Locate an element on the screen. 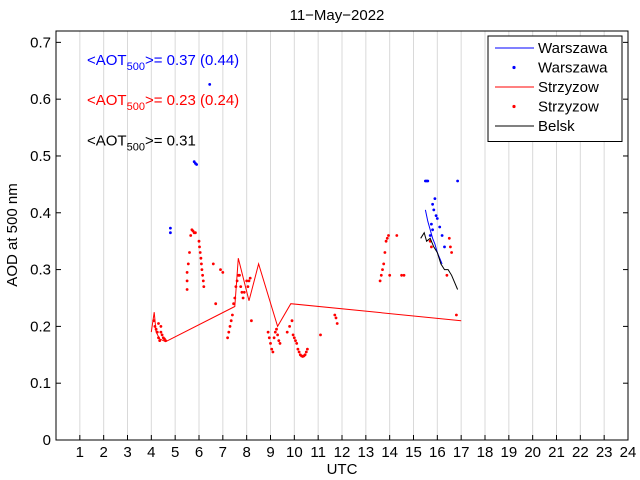  x-tick-label: 19 is located at coordinates (508, 452).